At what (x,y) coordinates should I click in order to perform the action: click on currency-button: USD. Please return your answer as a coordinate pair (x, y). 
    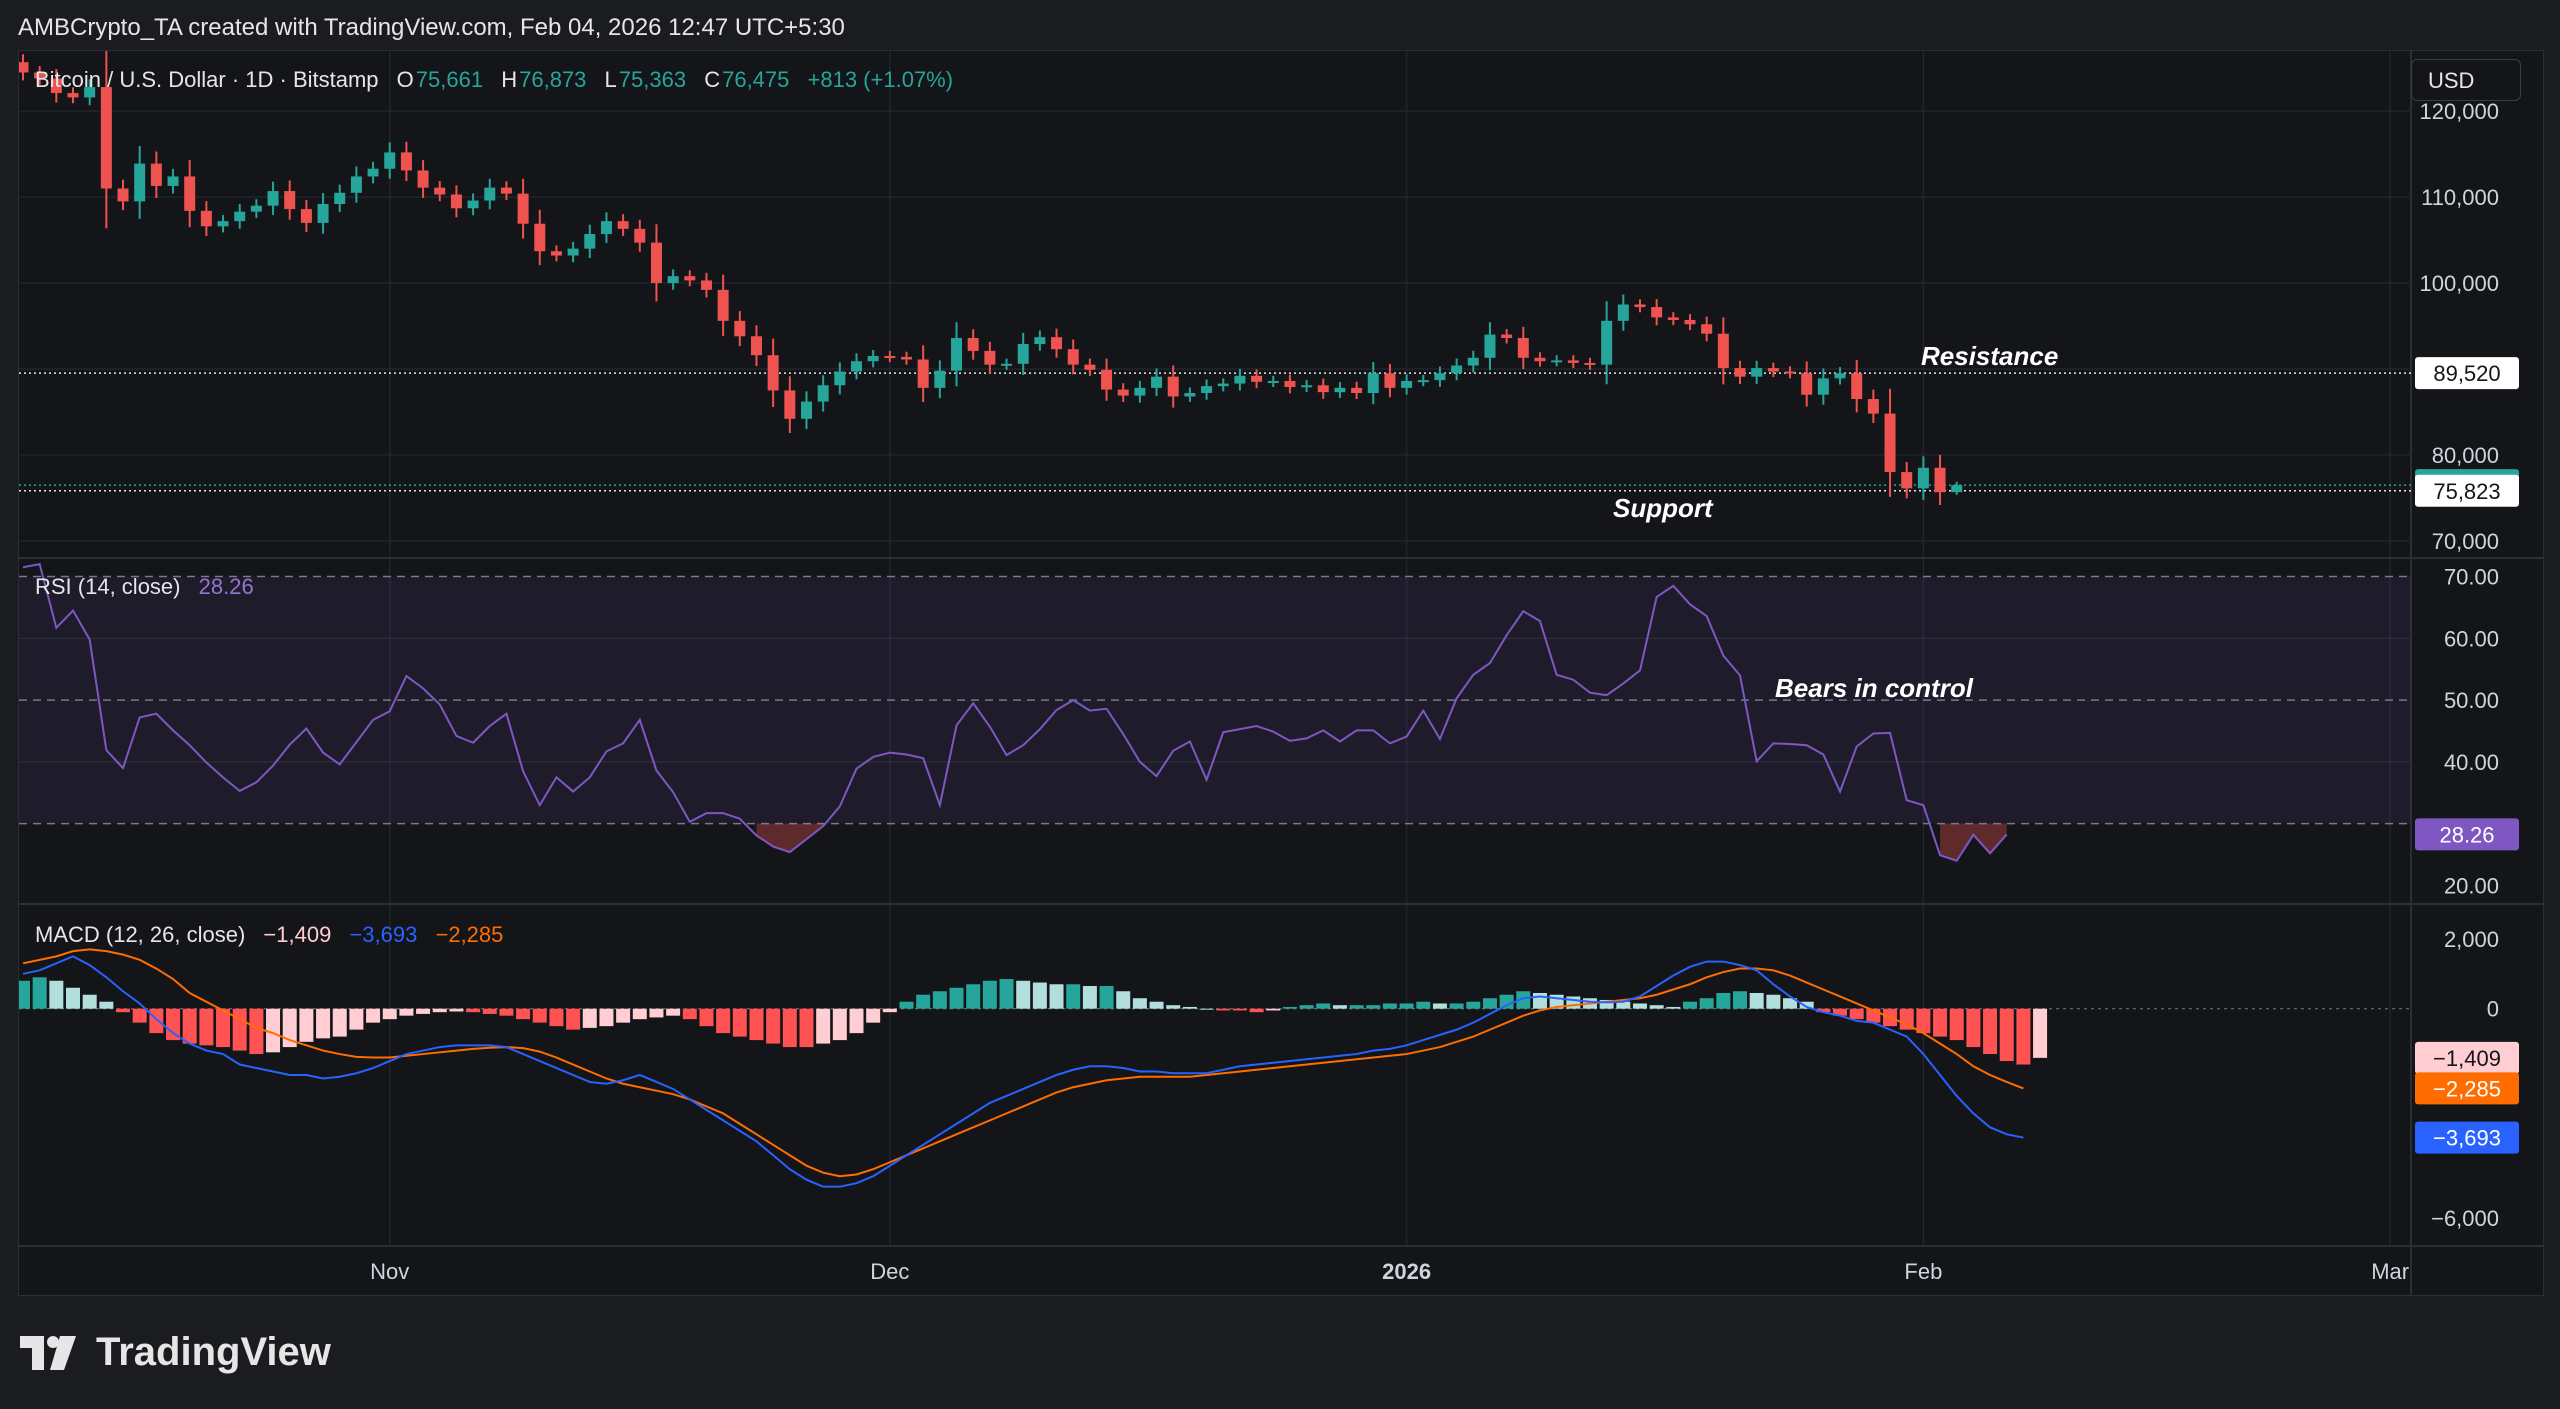
    Looking at the image, I should click on (2466, 80).